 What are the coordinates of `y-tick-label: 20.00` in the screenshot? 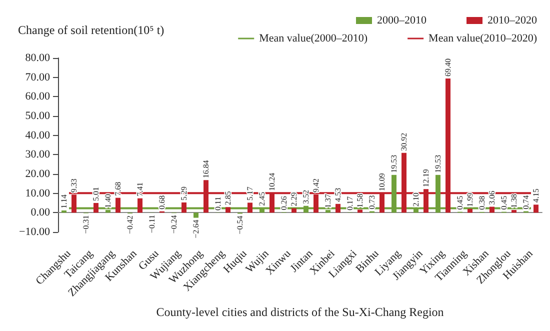 It's located at (37, 174).